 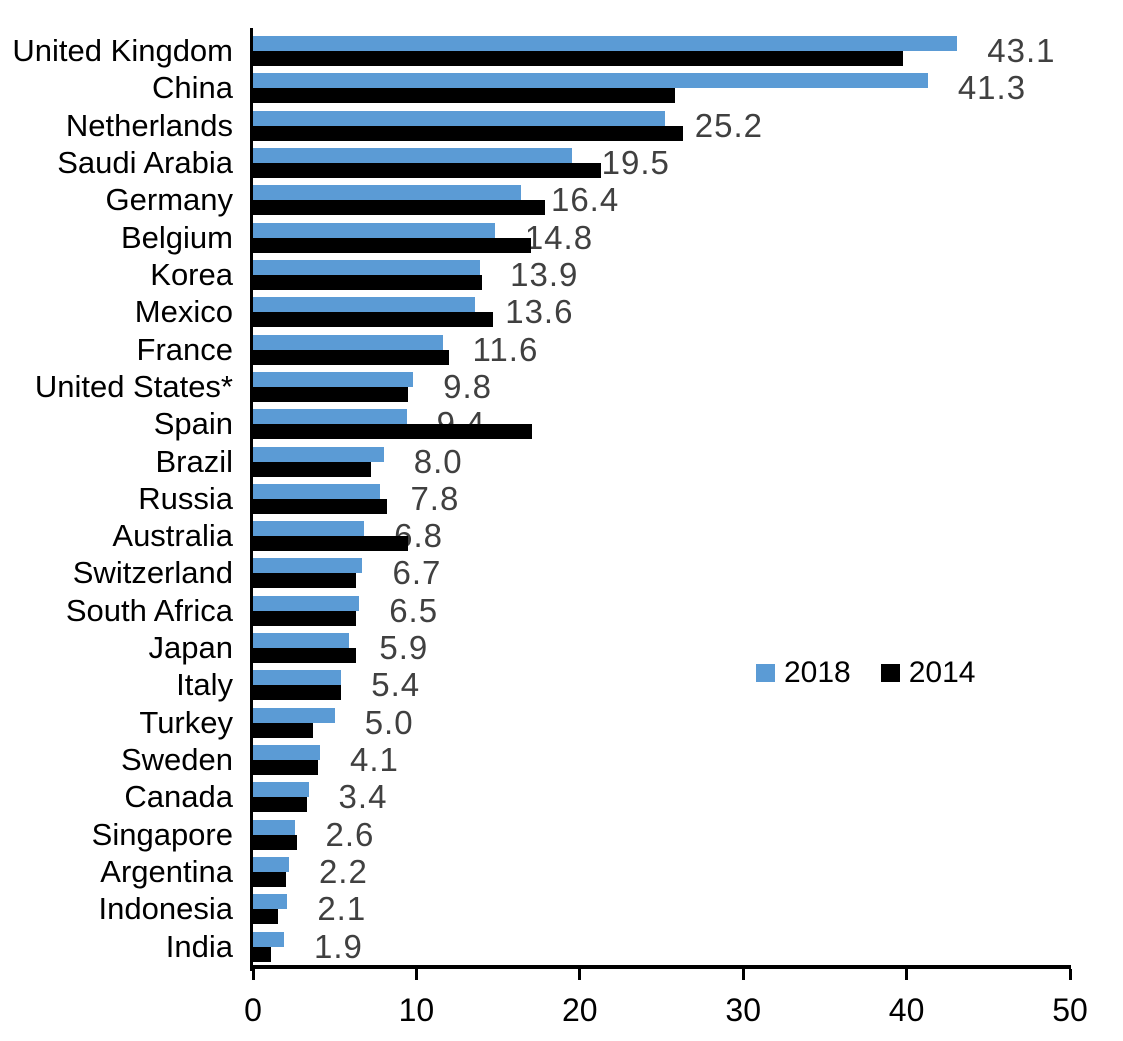 I want to click on value-label: 8.0, so click(x=438, y=461).